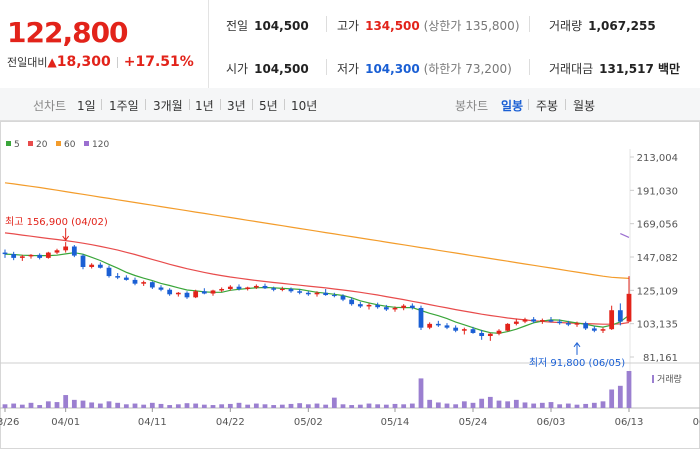 The height and width of the screenshot is (454, 700). What do you see at coordinates (124, 106) in the screenshot?
I see `tab-1w: 1주일` at bounding box center [124, 106].